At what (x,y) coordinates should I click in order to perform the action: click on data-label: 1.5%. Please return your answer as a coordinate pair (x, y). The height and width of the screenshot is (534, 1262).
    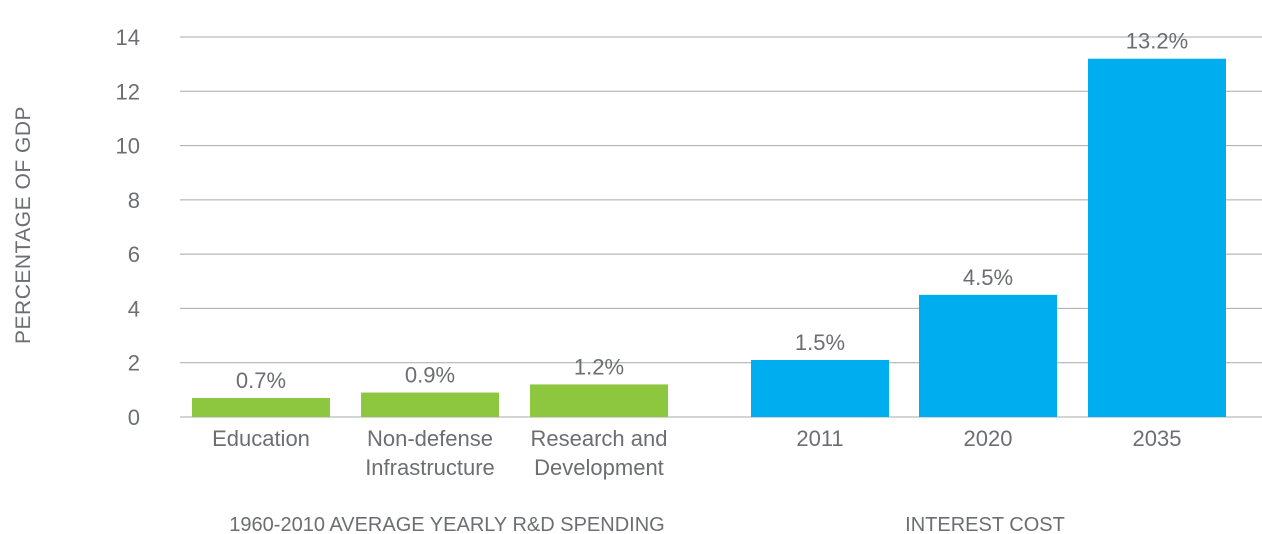
    Looking at the image, I should click on (820, 342).